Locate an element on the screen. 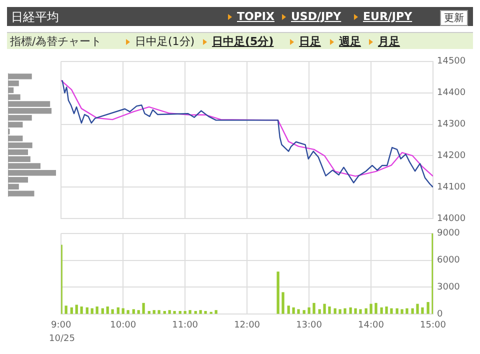  text: 週足 is located at coordinates (350, 41).